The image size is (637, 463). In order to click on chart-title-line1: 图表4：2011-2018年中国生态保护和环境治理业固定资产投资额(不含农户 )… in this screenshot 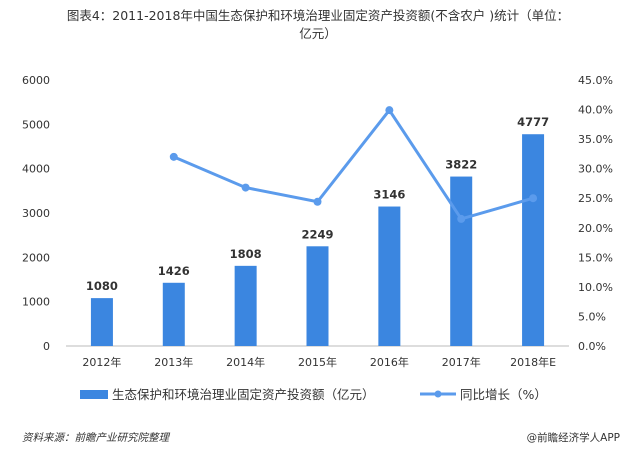, I will do `click(318, 15)`.